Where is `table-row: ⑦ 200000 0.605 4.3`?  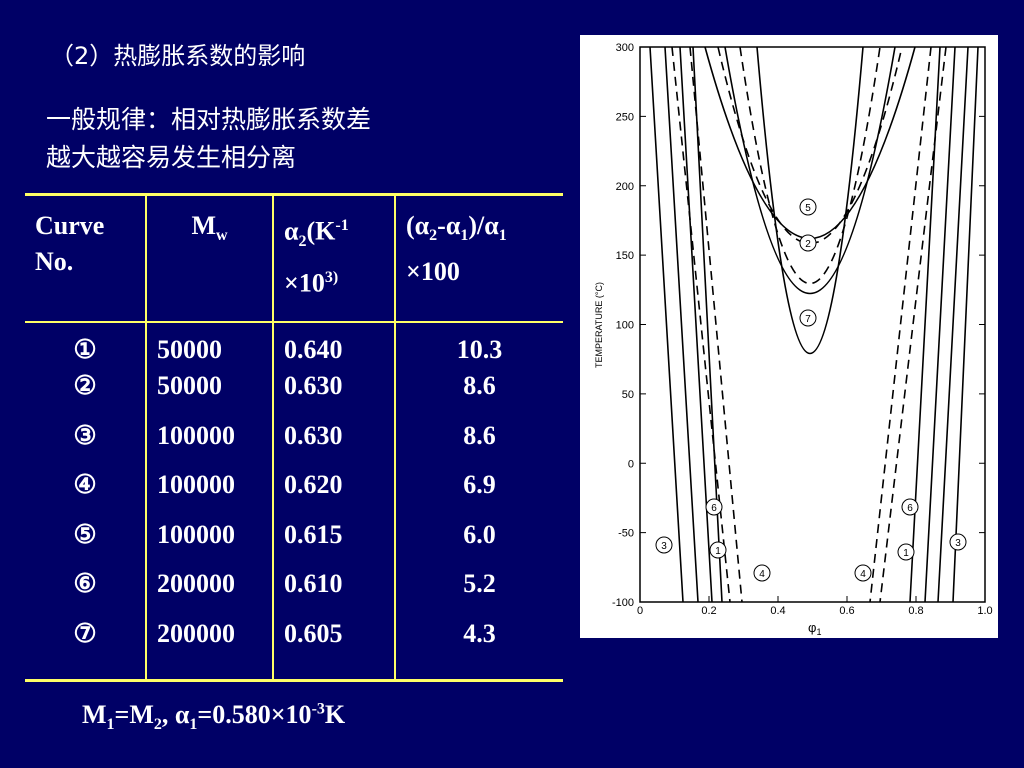
table-row: ⑦ 200000 0.605 4.3 is located at coordinates (294, 649).